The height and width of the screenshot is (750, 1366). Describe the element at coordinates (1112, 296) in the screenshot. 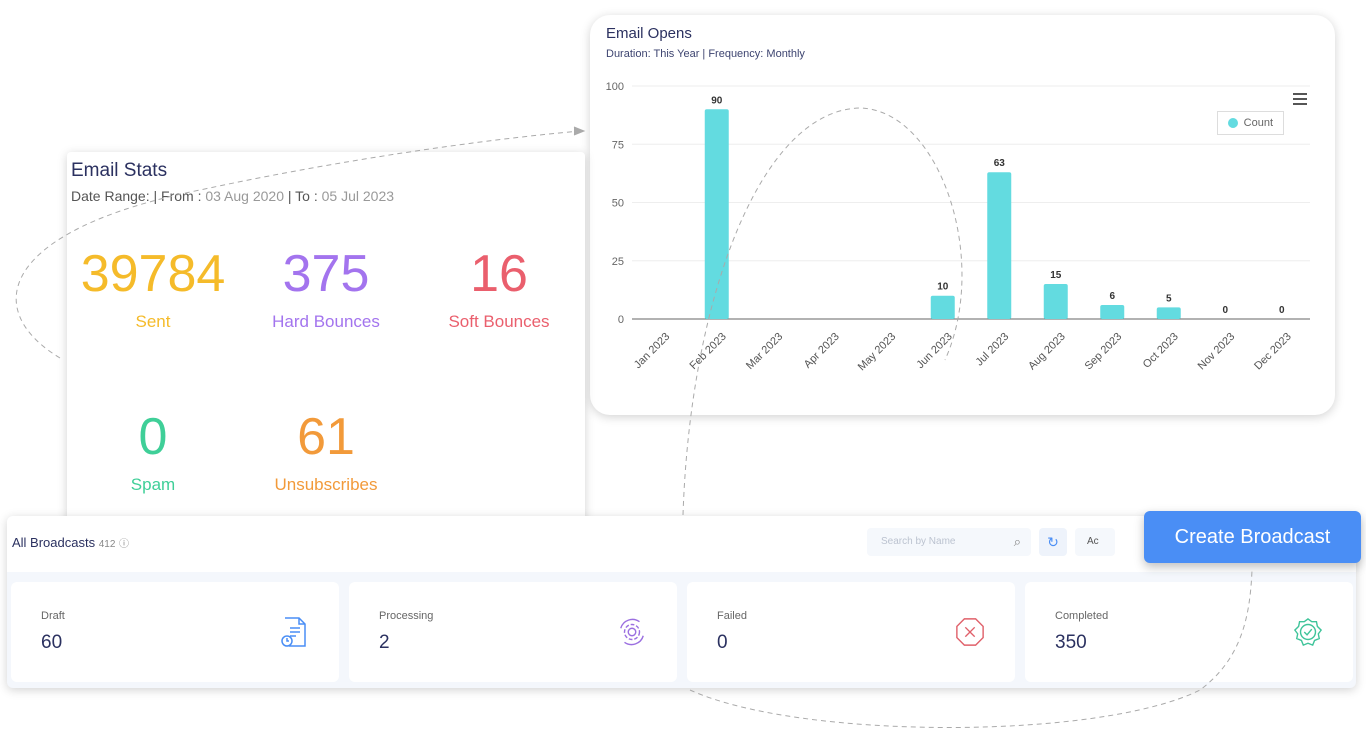

I see `data-label: 6` at that location.